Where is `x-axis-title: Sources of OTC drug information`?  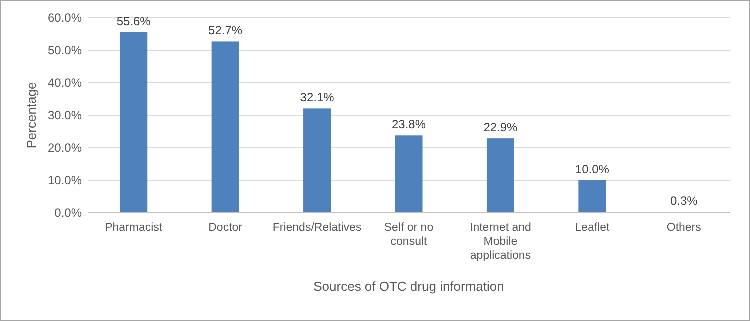 x-axis-title: Sources of OTC drug information is located at coordinates (409, 286).